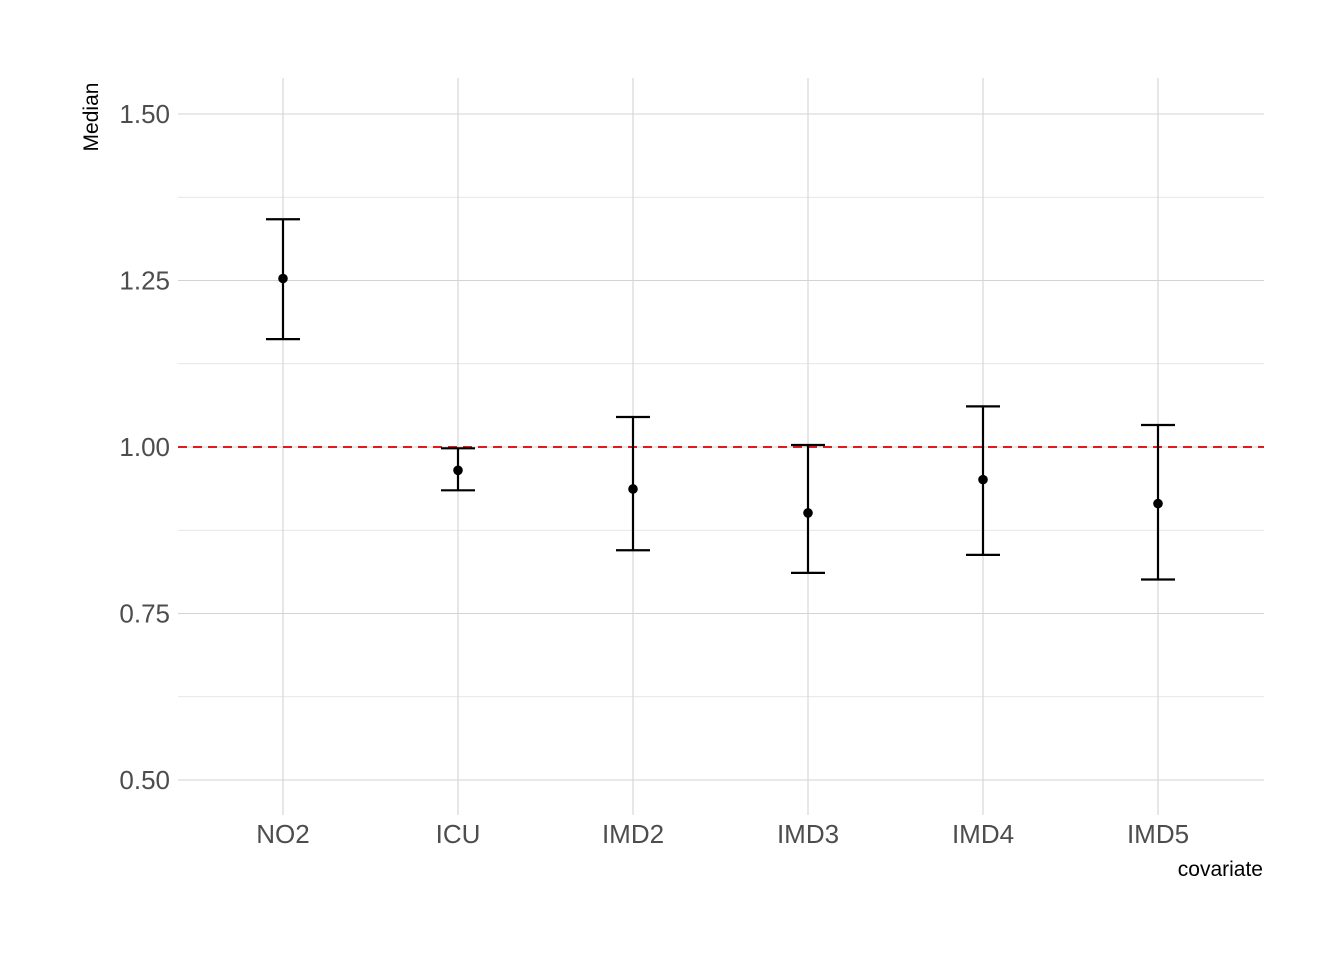 The width and height of the screenshot is (1344, 960). Describe the element at coordinates (722, 834) in the screenshot. I see `x-axis-tick-labels: NO2 ICU IMD2 IMD3 IMD4 IMD5` at that location.